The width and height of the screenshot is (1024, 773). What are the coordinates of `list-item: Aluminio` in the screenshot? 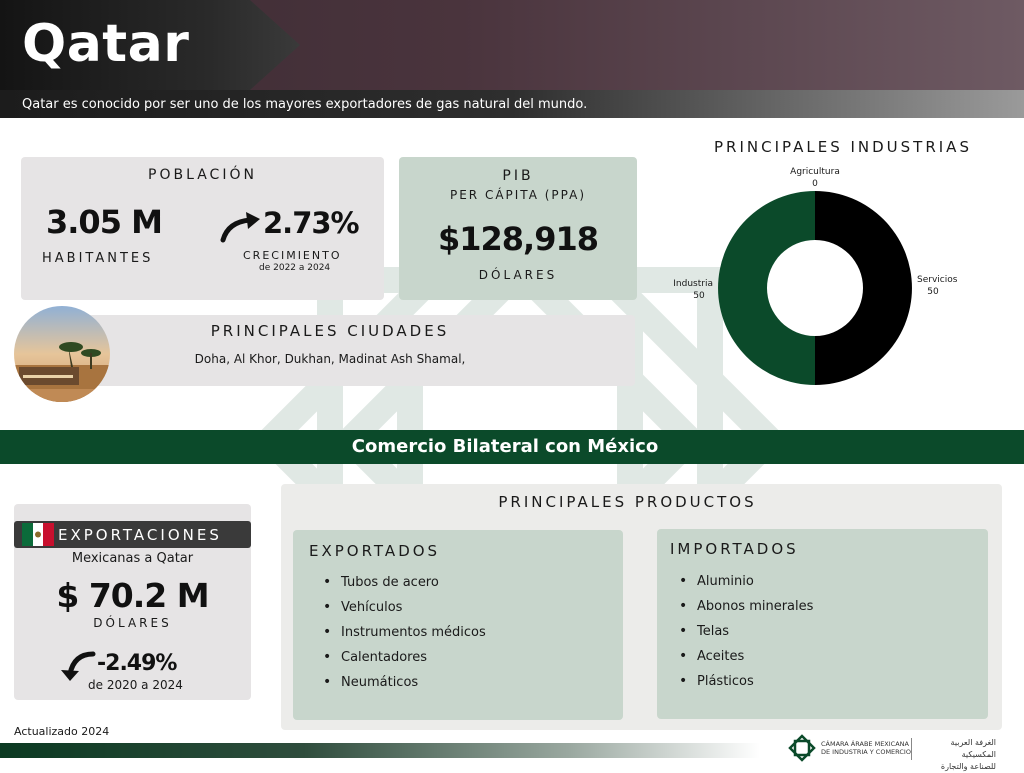 It's located at (819, 586).